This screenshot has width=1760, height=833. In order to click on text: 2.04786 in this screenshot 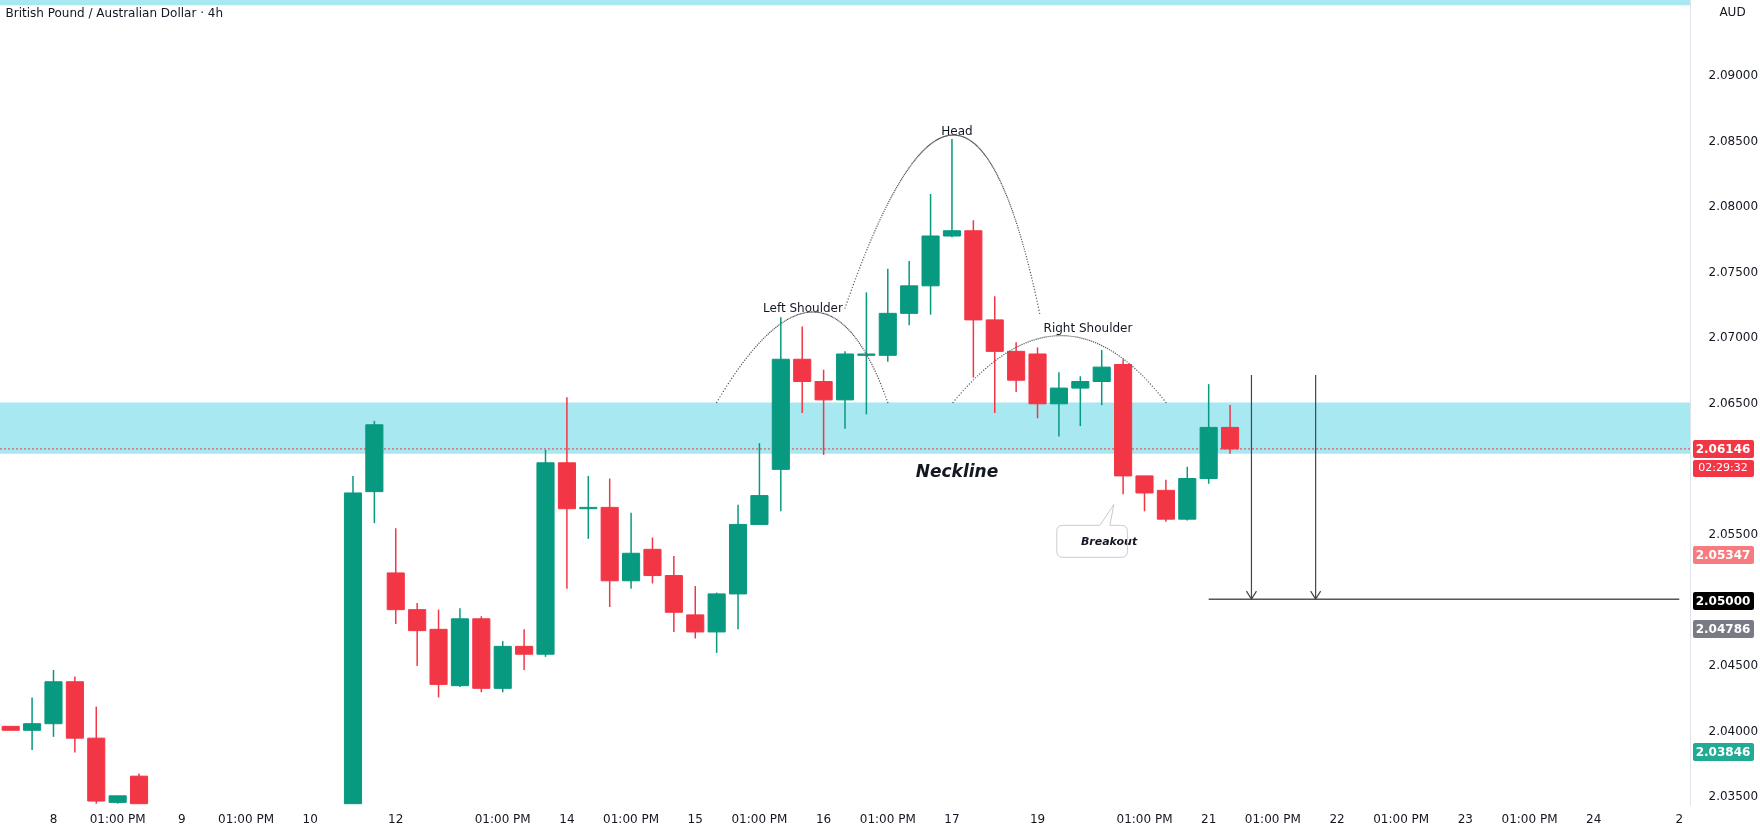, I will do `click(1723, 629)`.